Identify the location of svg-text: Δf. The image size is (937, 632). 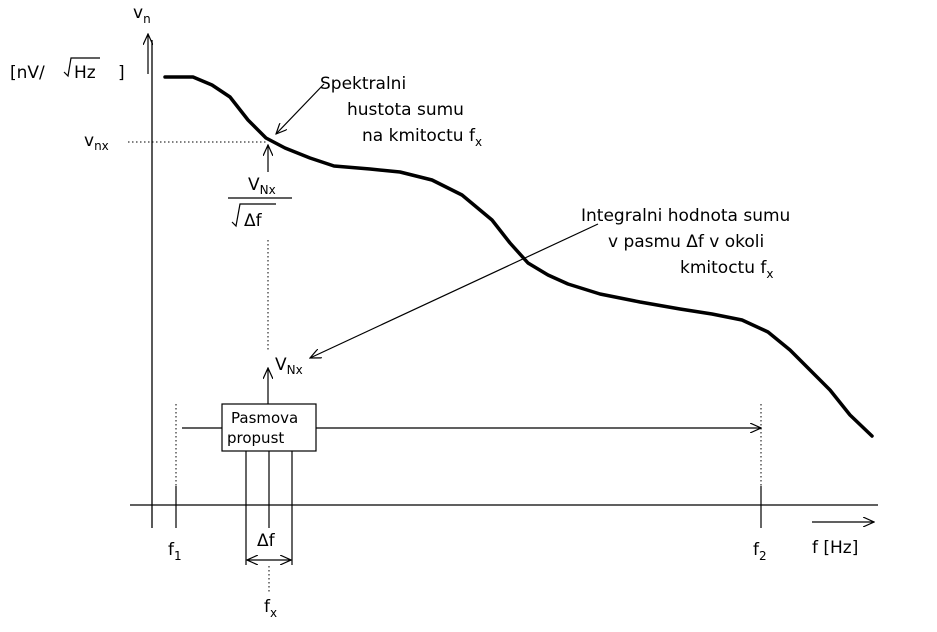
(253, 221).